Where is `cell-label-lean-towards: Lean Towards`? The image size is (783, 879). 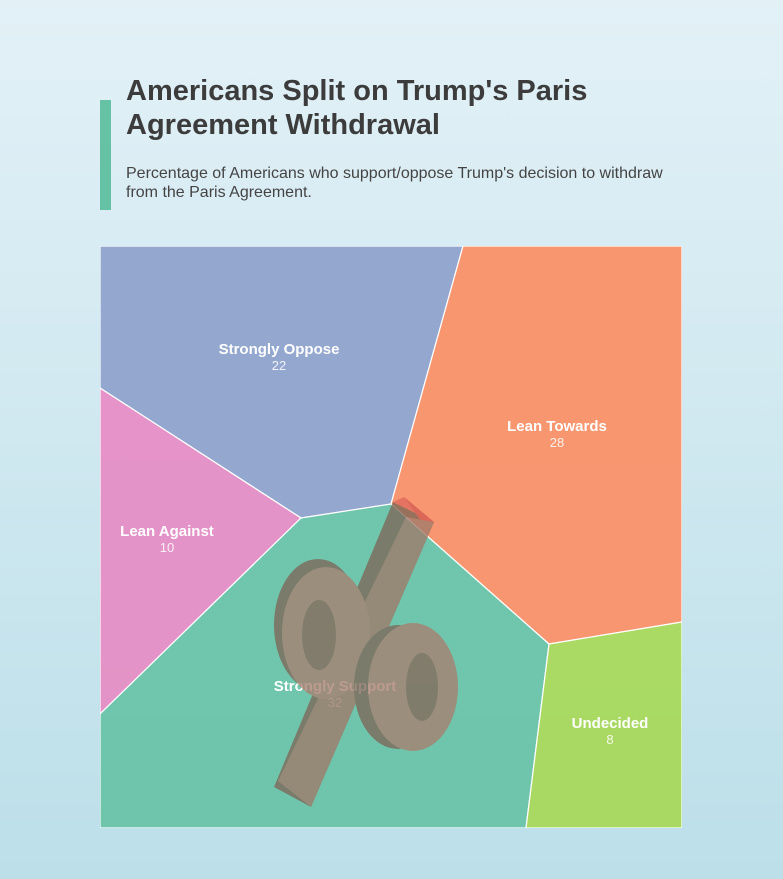
cell-label-lean-towards: Lean Towards is located at coordinates (557, 426).